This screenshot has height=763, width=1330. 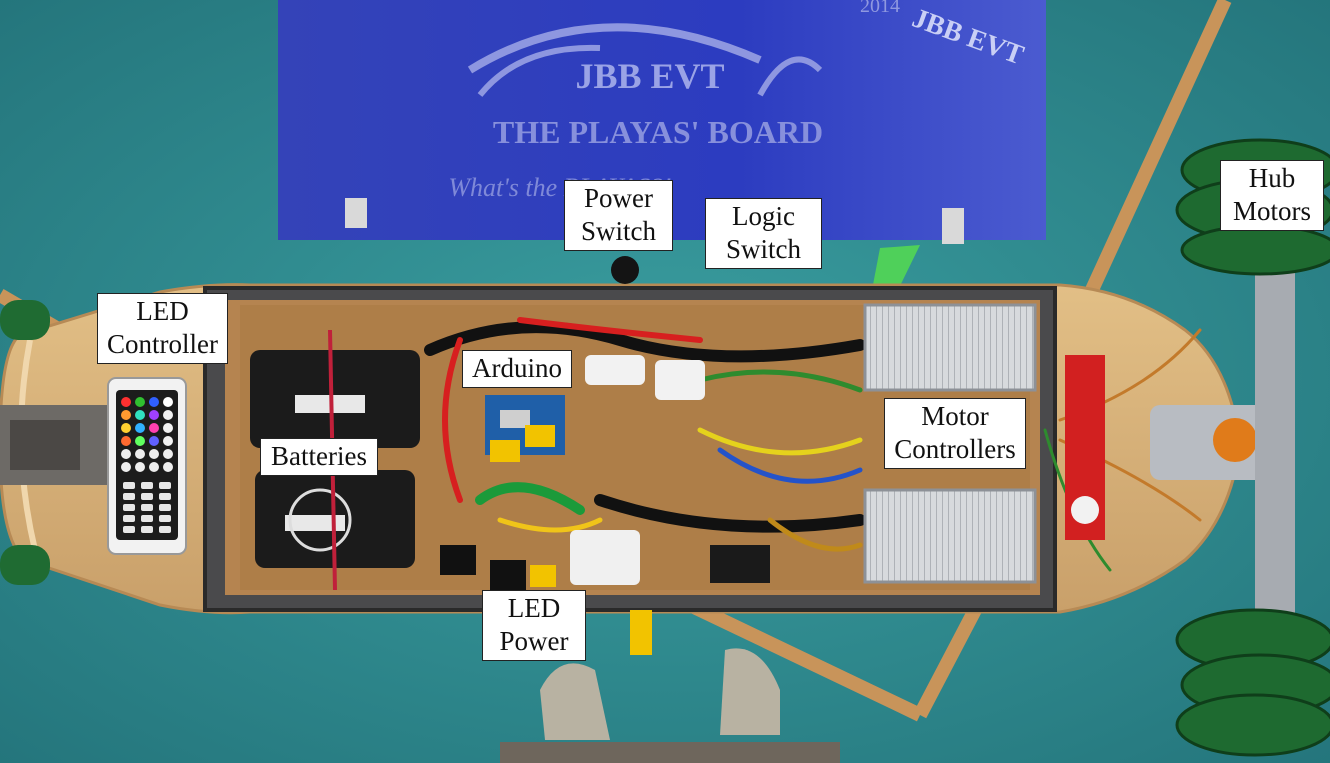 I want to click on sign-line2: THE PLAYAS' BOARD, so click(x=658, y=132).